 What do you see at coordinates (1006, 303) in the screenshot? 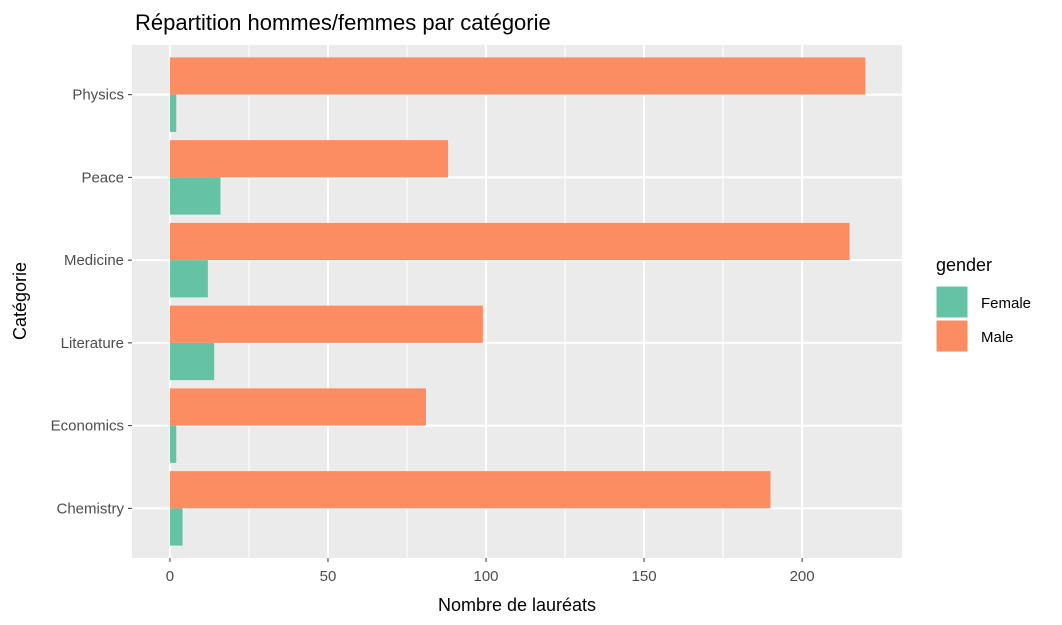
I see `legend-label-female: Female` at bounding box center [1006, 303].